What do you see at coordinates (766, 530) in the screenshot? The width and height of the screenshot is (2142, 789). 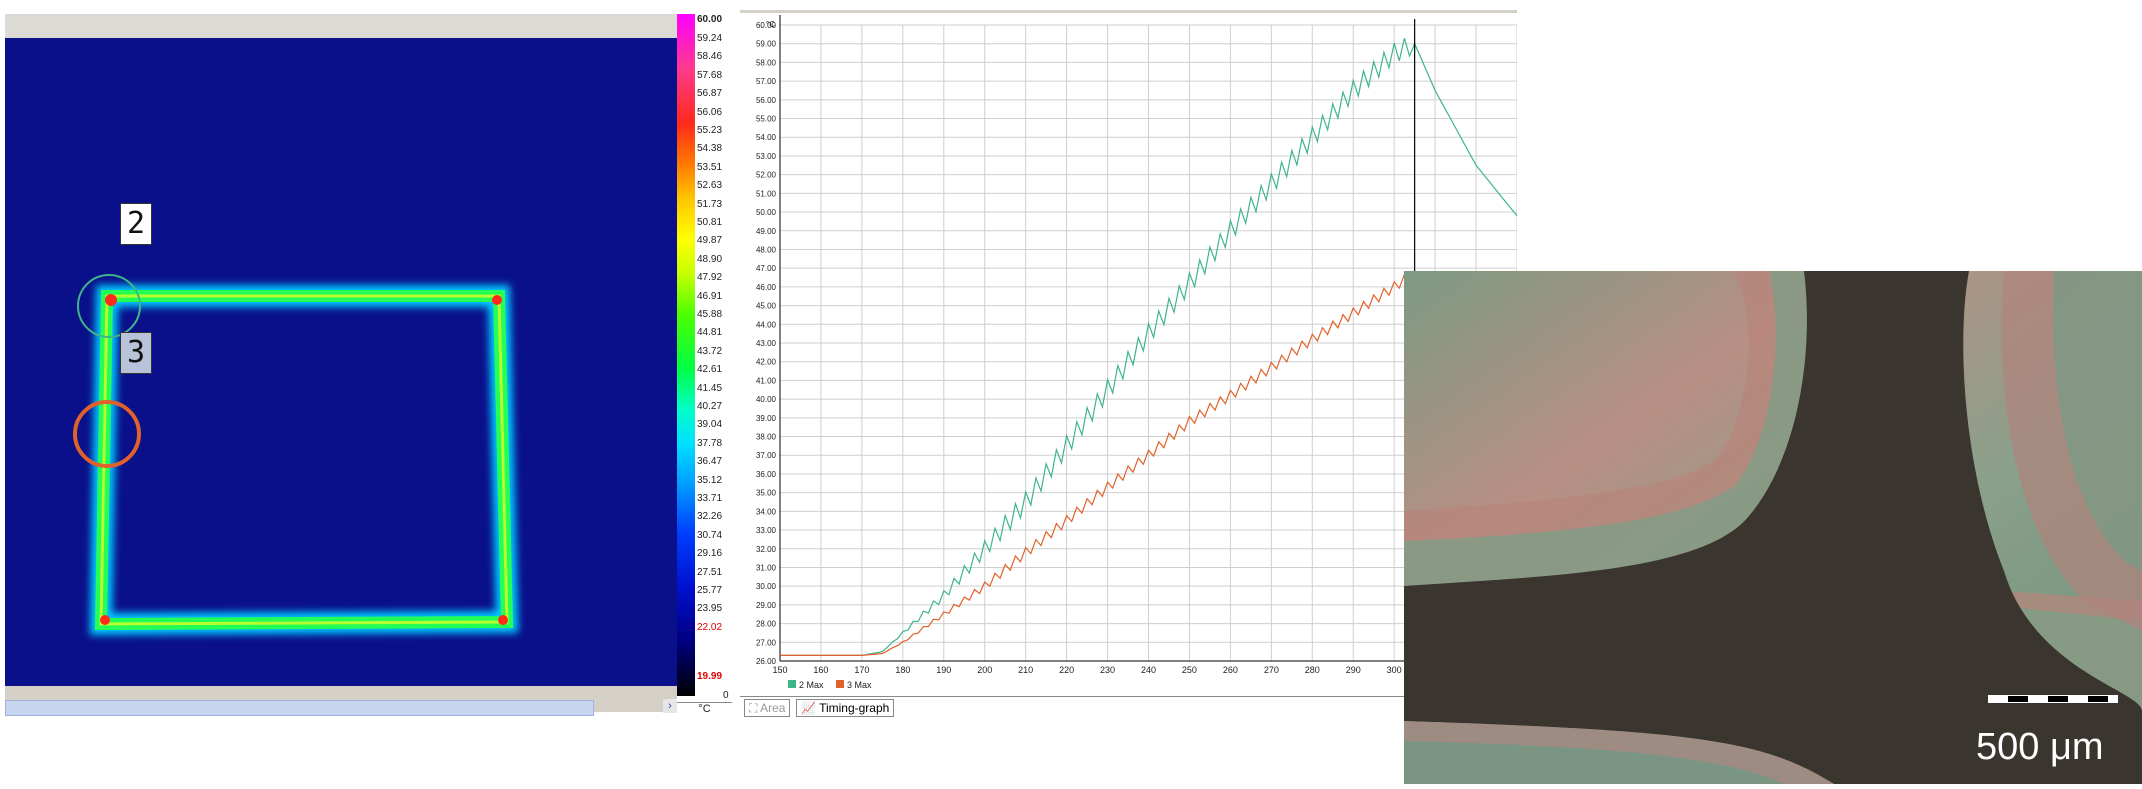 I see `y-tick-label: 33.00` at bounding box center [766, 530].